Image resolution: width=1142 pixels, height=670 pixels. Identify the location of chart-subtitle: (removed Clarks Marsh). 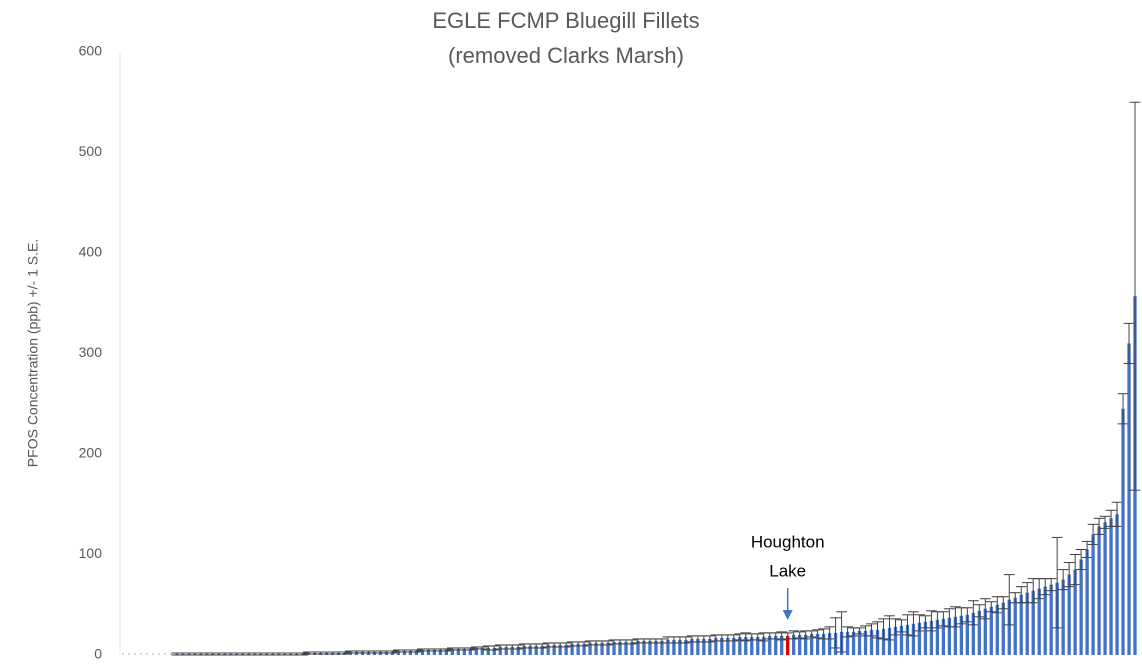
(566, 55).